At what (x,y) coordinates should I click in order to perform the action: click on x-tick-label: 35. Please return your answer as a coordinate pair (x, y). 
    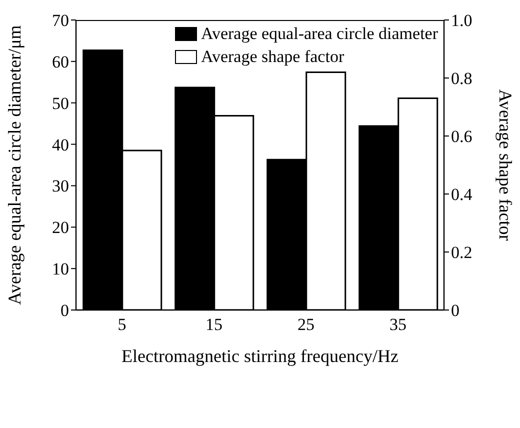
    Looking at the image, I should click on (398, 324).